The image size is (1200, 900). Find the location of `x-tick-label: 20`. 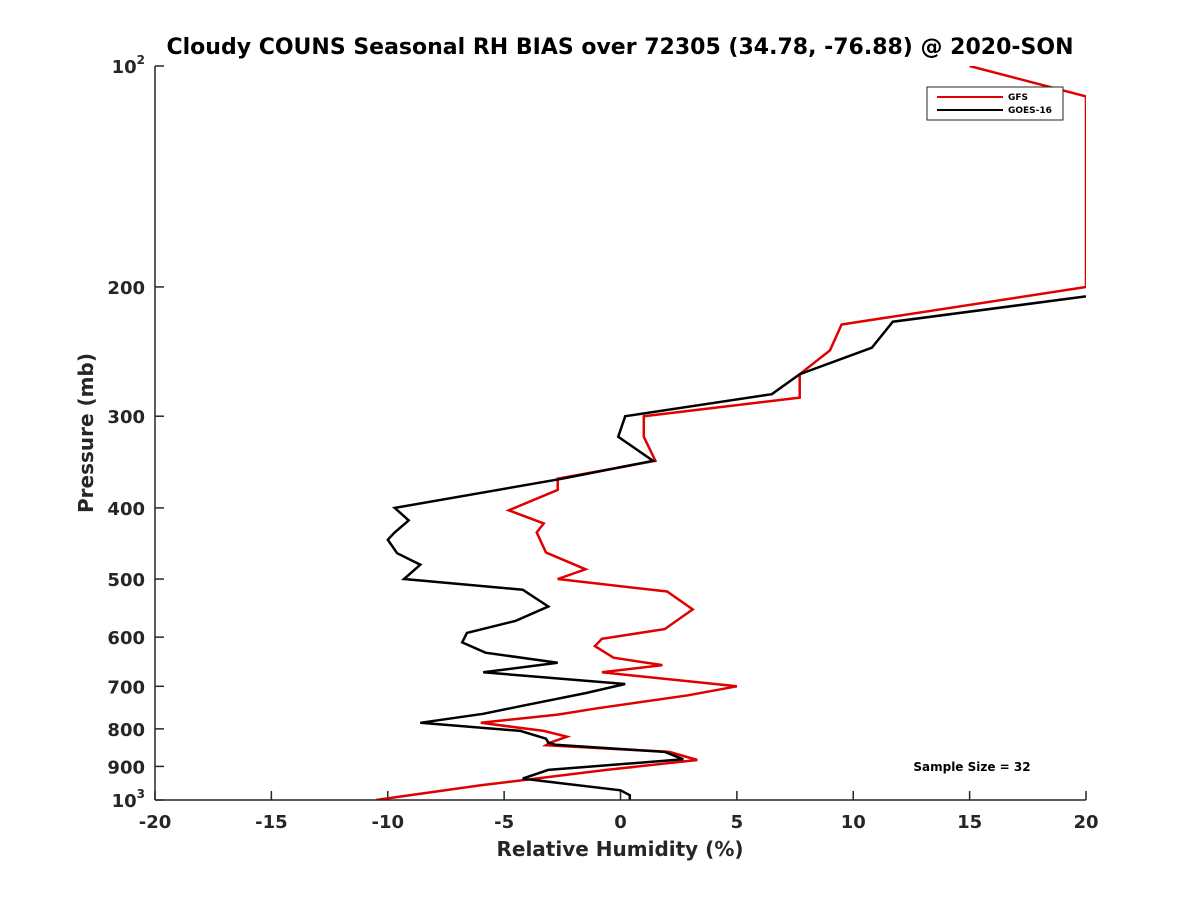

x-tick-label: 20 is located at coordinates (1085, 822).